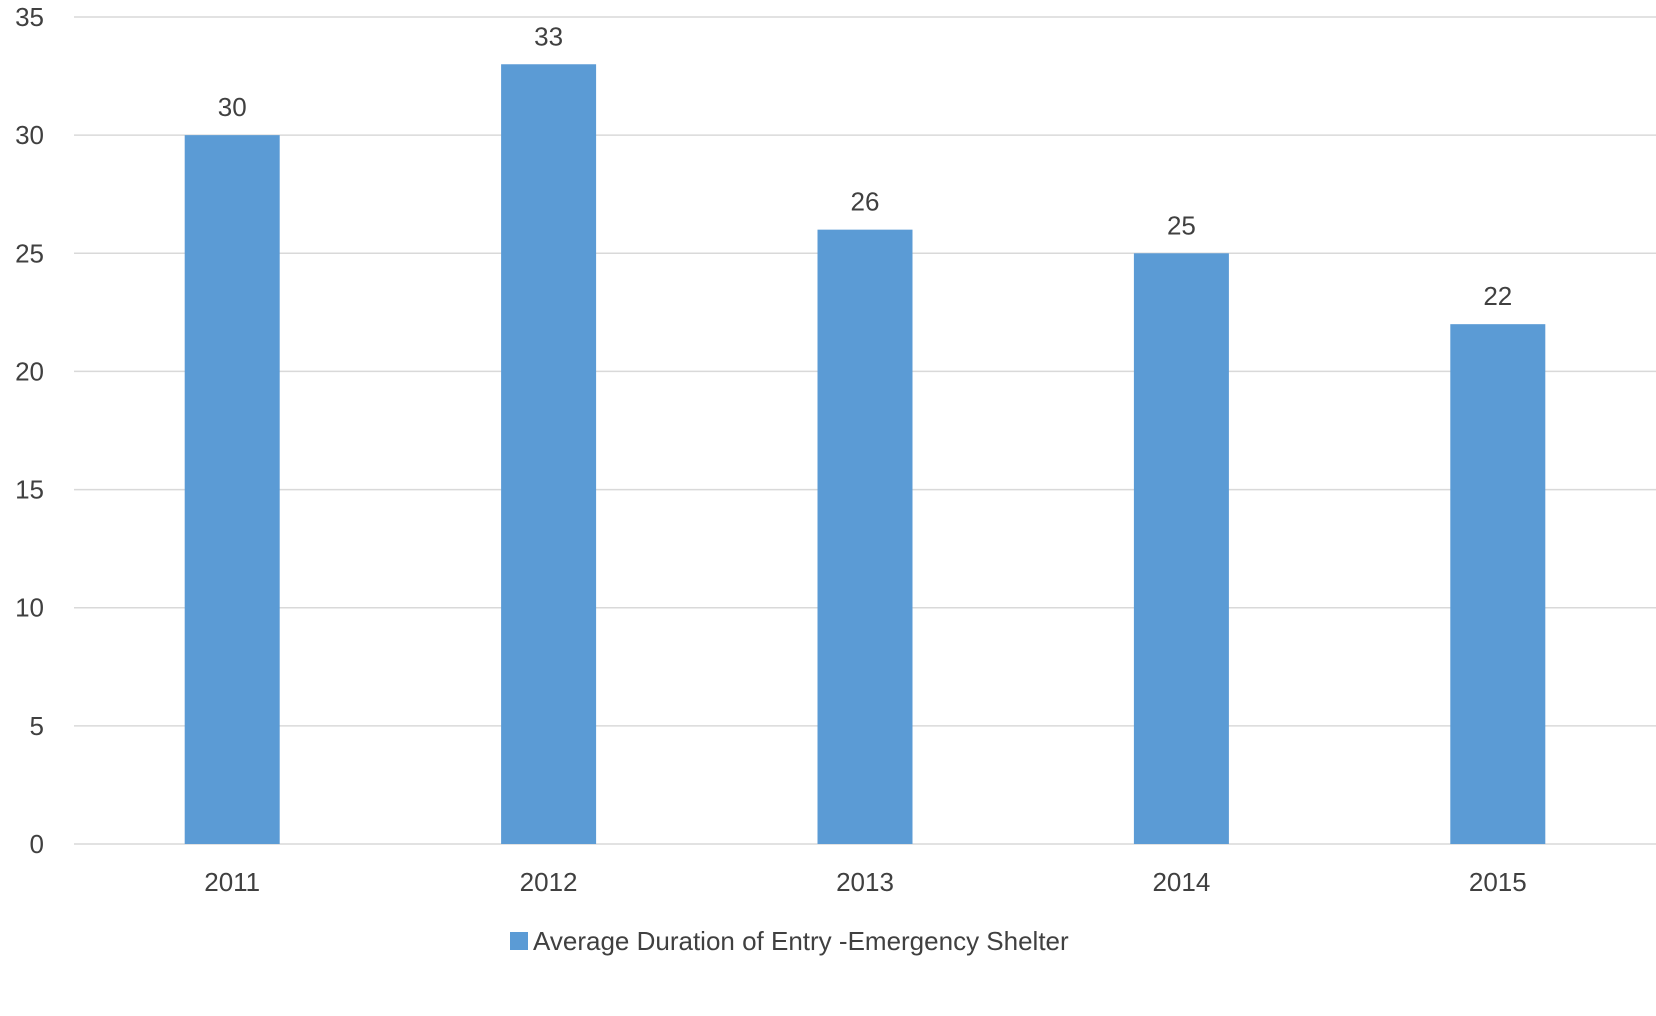  Describe the element at coordinates (232, 490) in the screenshot. I see `bar-2011` at that location.